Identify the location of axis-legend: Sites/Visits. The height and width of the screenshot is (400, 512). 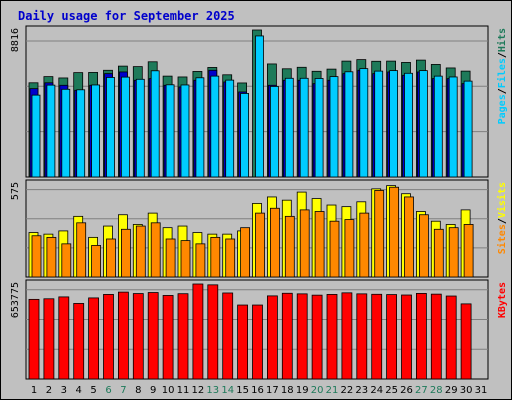
(502, 218).